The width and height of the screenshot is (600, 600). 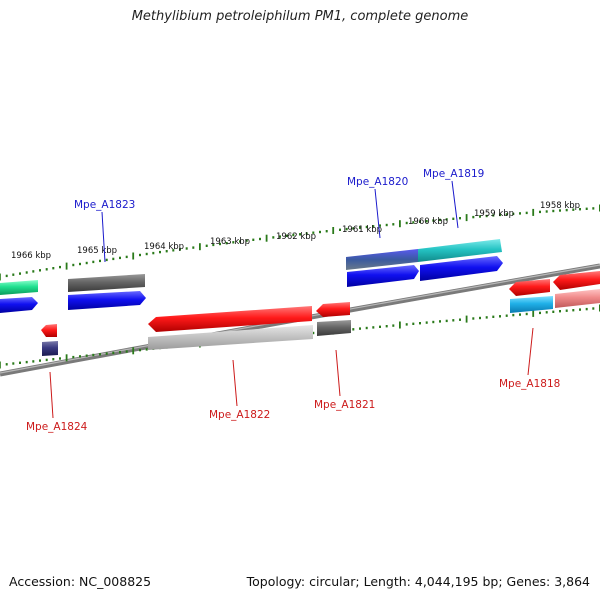 What do you see at coordinates (19, 305) in the screenshot?
I see `gene-arrow-blue-left` at bounding box center [19, 305].